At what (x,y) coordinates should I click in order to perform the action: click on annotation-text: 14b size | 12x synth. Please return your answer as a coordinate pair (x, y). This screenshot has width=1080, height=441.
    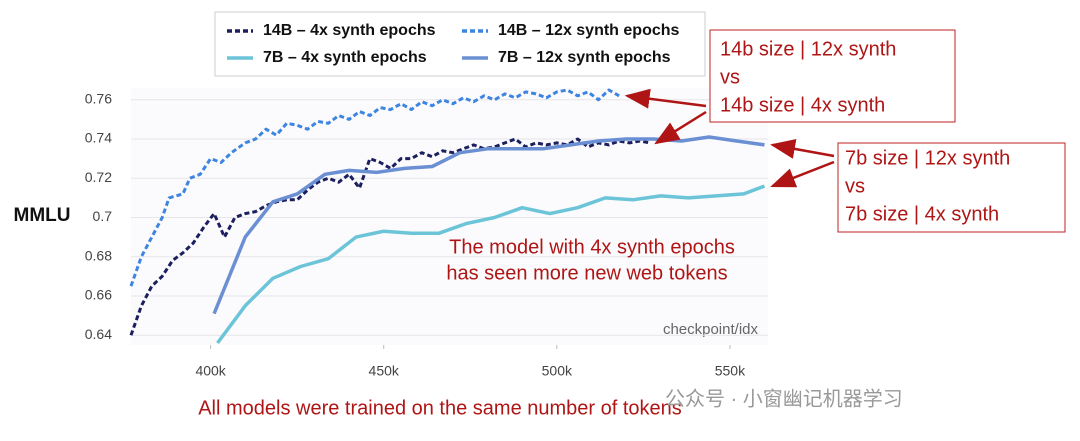
    Looking at the image, I should click on (808, 49).